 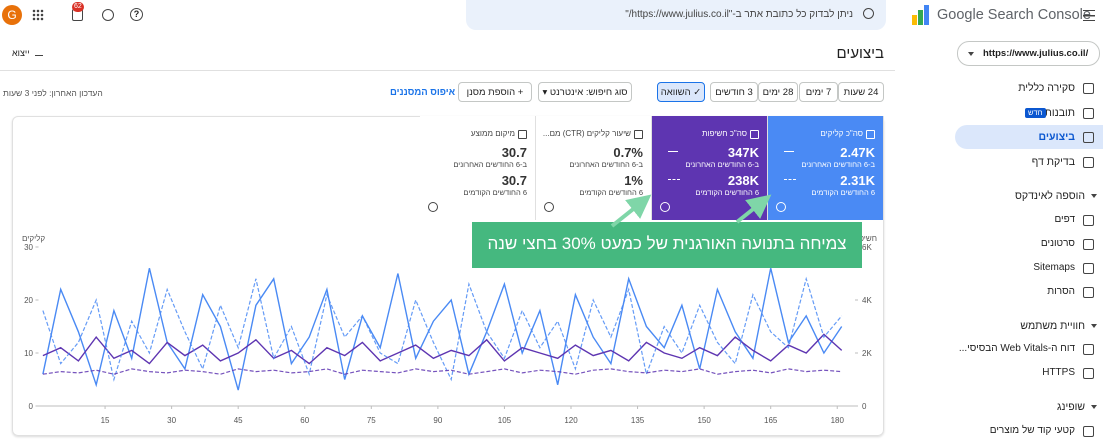 I want to click on add-filter-button: + הוספת מסנן, so click(x=495, y=92).